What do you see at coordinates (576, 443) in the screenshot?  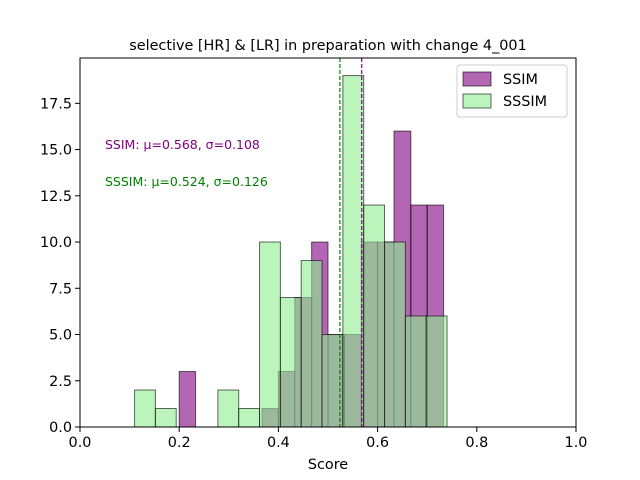 I see `x-tick-label: 1.0` at bounding box center [576, 443].